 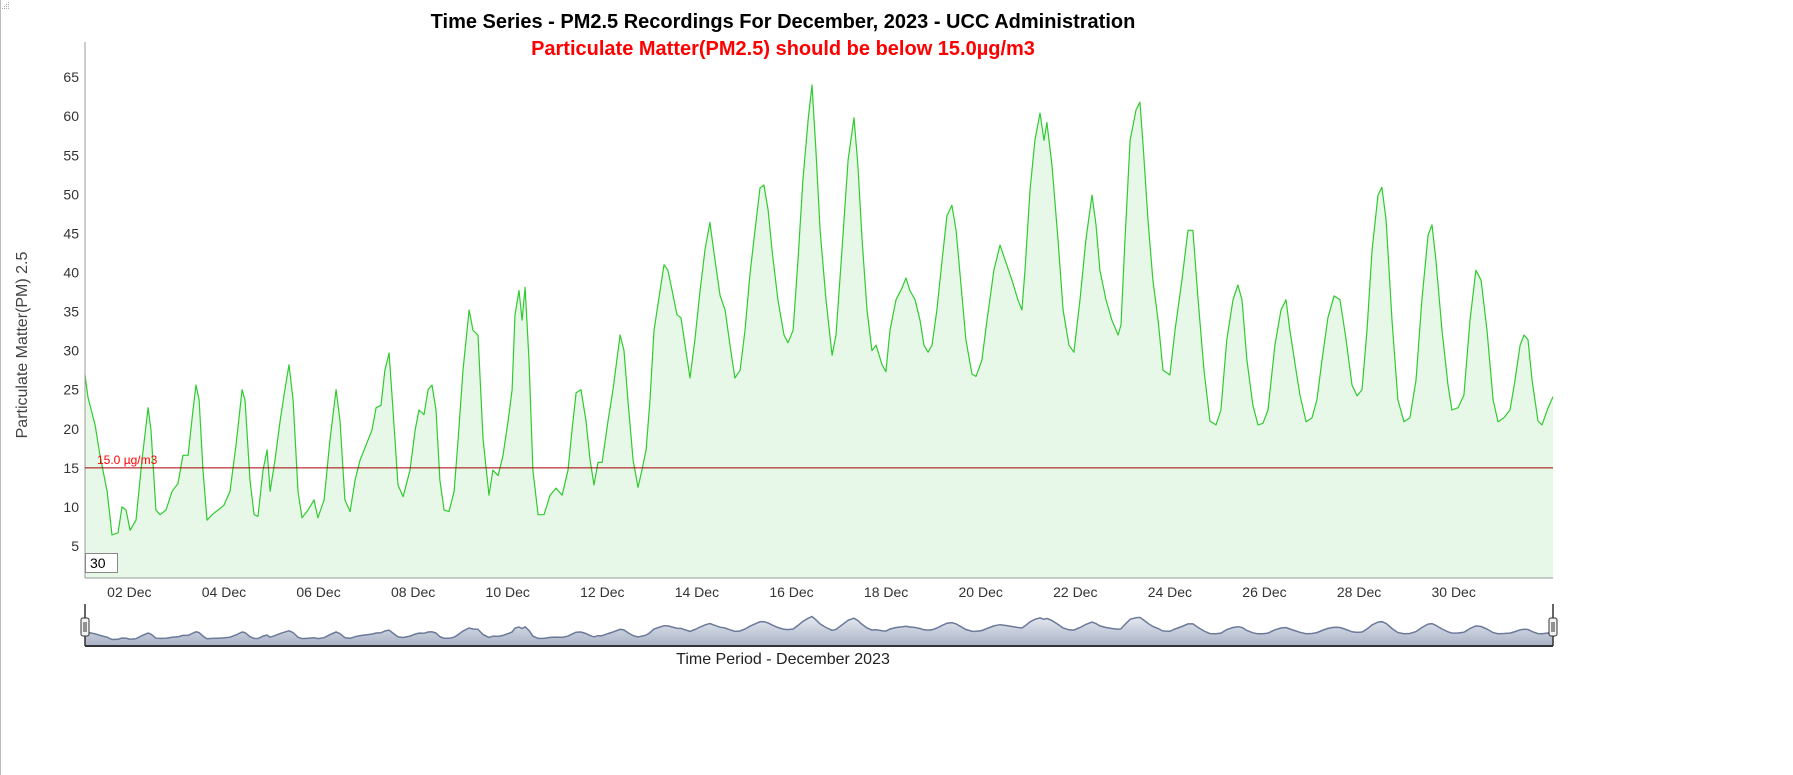 What do you see at coordinates (791, 592) in the screenshot?
I see `x-tick-label: 16 Dec` at bounding box center [791, 592].